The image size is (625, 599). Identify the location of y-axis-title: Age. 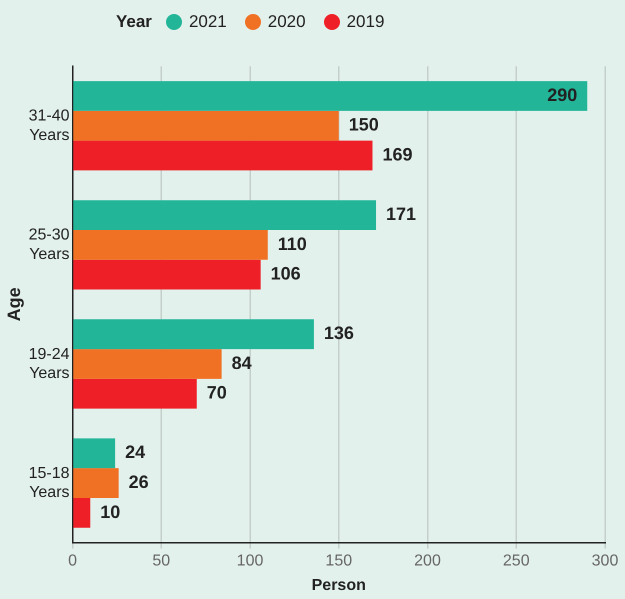
(14, 304).